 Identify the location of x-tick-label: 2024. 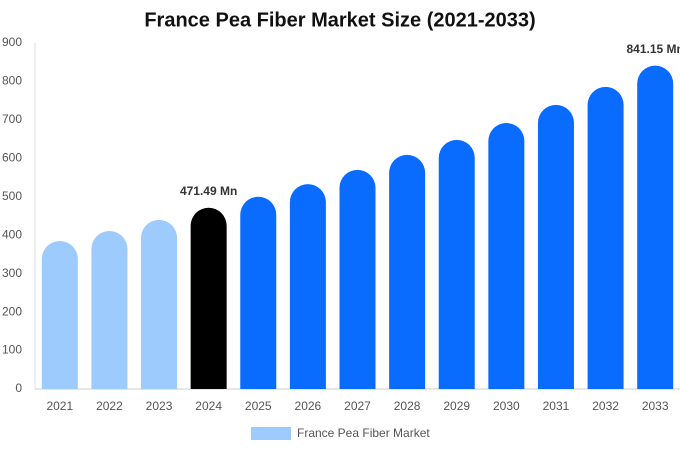
(208, 406).